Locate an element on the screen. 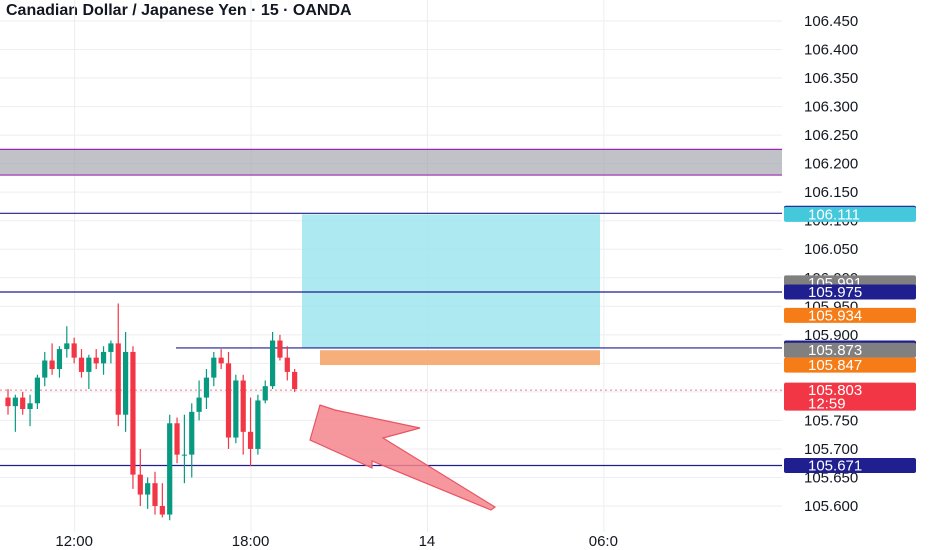 Image resolution: width=932 pixels, height=550 pixels. y-tick-label: 105.650 is located at coordinates (831, 477).